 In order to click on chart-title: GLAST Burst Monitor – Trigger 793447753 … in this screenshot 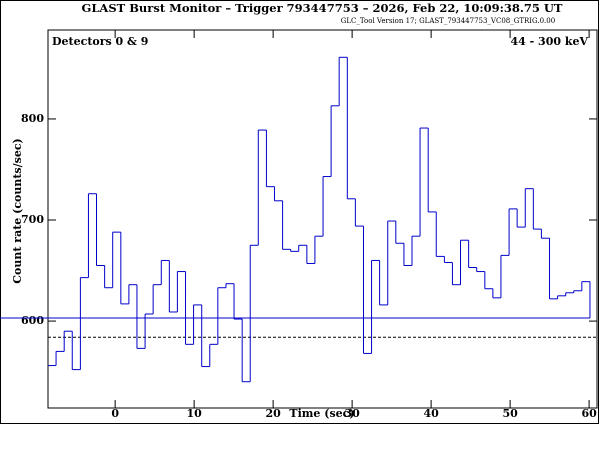, I will do `click(322, 8)`.